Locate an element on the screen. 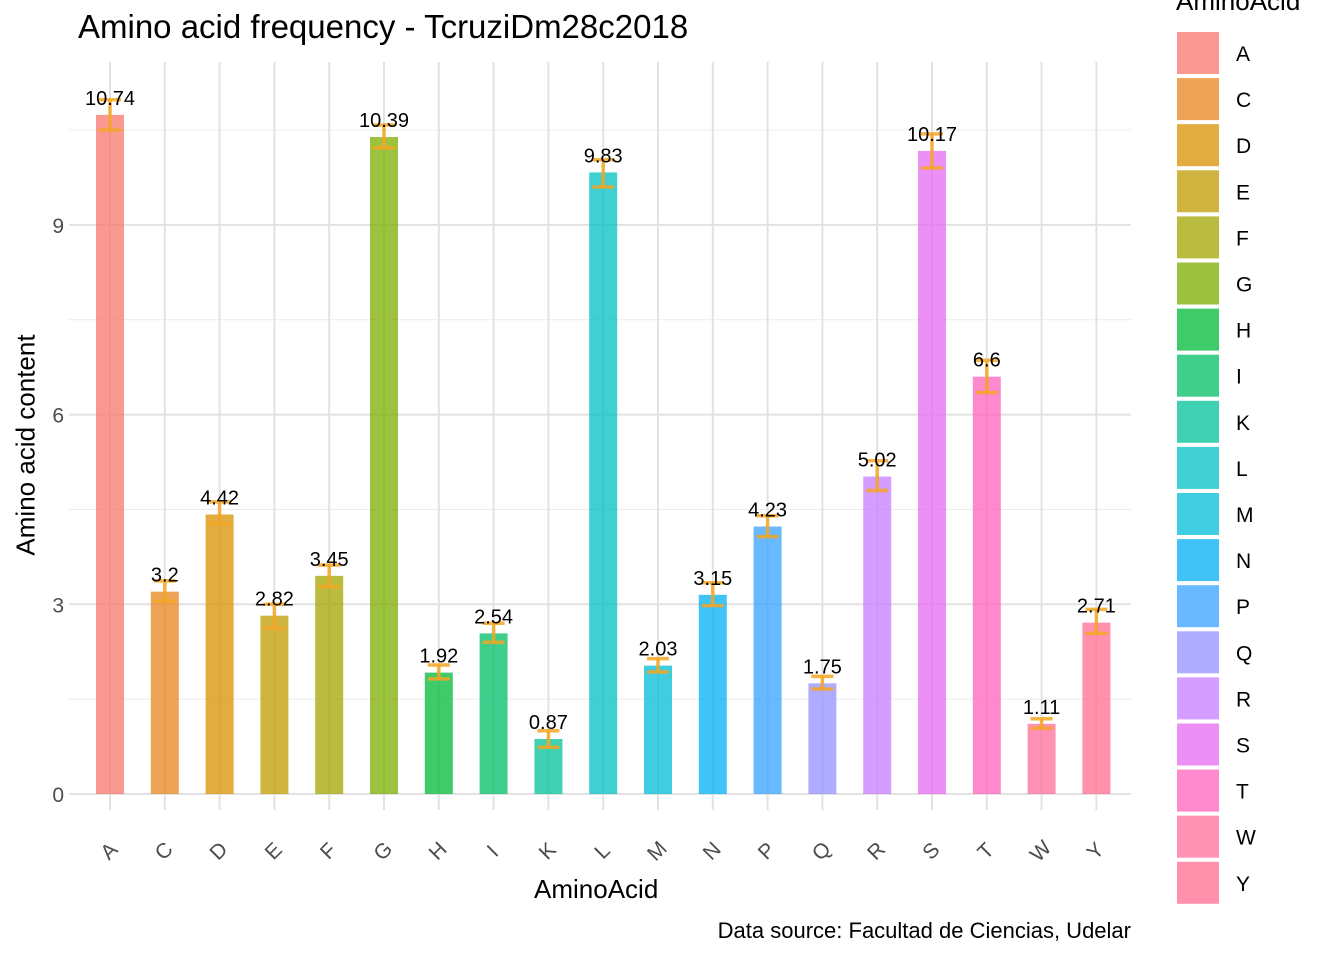 The height and width of the screenshot is (960, 1344). bar-R is located at coordinates (877, 635).